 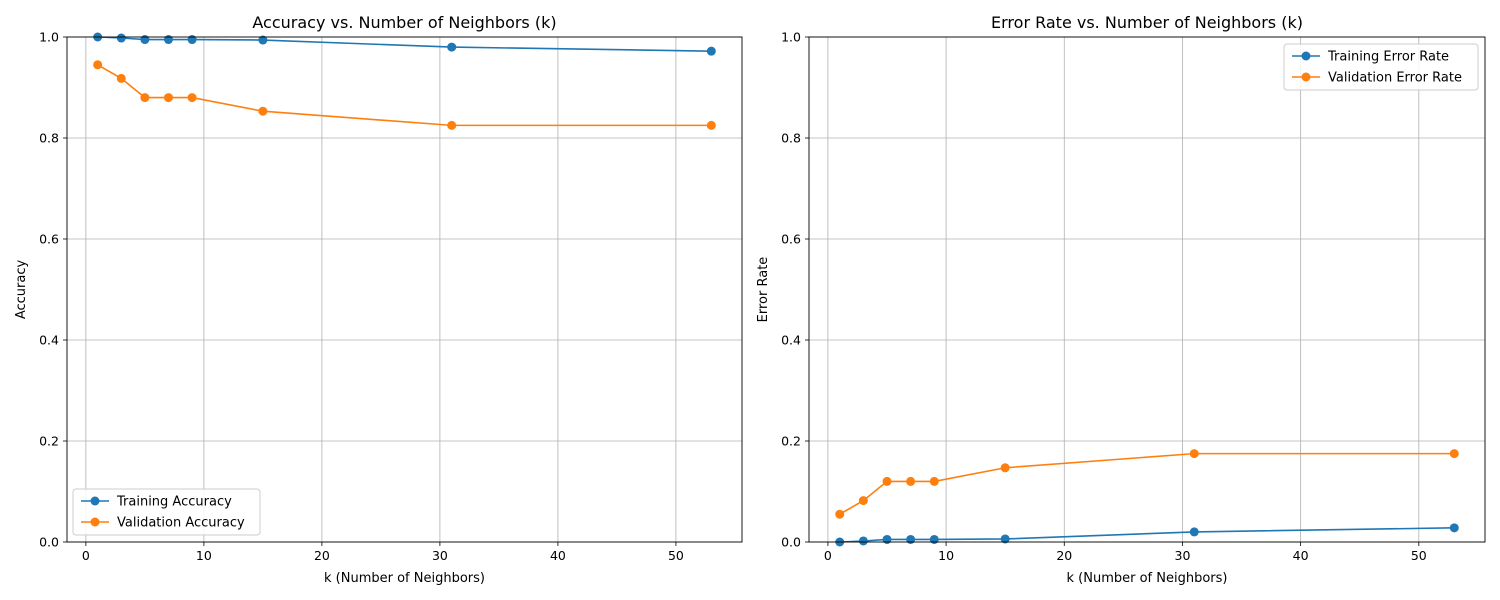 What do you see at coordinates (174, 502) in the screenshot?
I see `legend-label: Training Accuracy` at bounding box center [174, 502].